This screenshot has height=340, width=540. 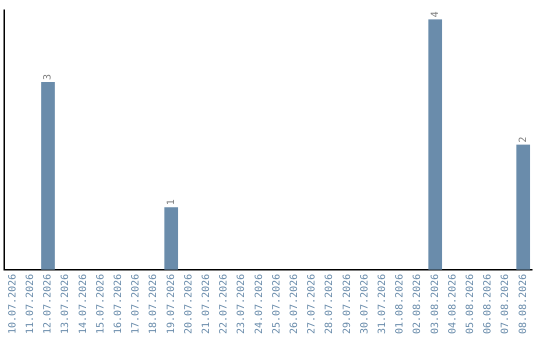 I want to click on x-tick-label: 21.07.2026, so click(x=206, y=304).